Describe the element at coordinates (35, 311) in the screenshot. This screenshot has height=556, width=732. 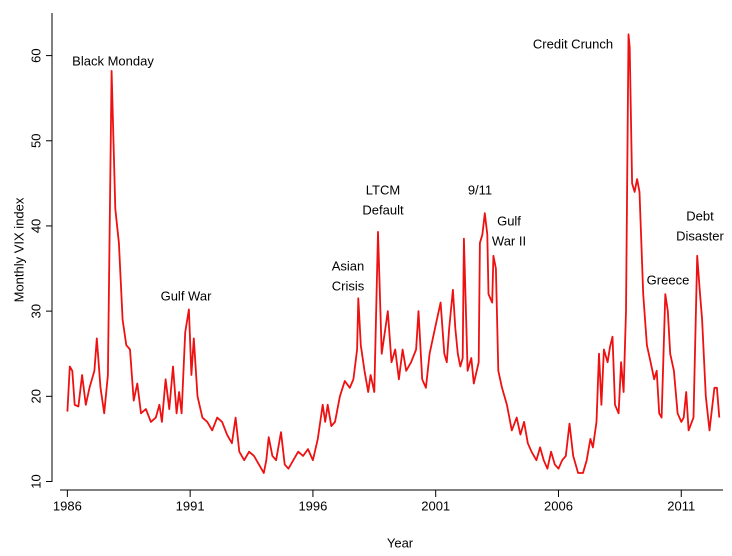
I see `y-tick-label: 30` at that location.